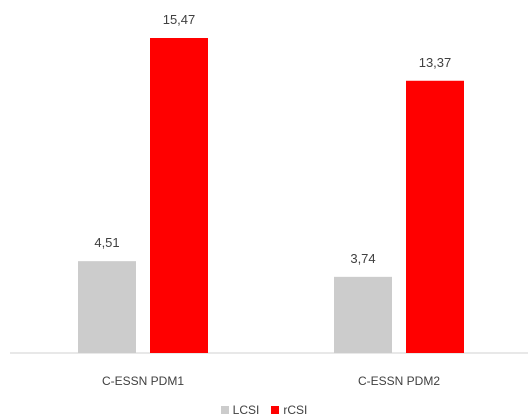  Describe the element at coordinates (264, 410) in the screenshot. I see `legend: LCSI rCSI` at that location.